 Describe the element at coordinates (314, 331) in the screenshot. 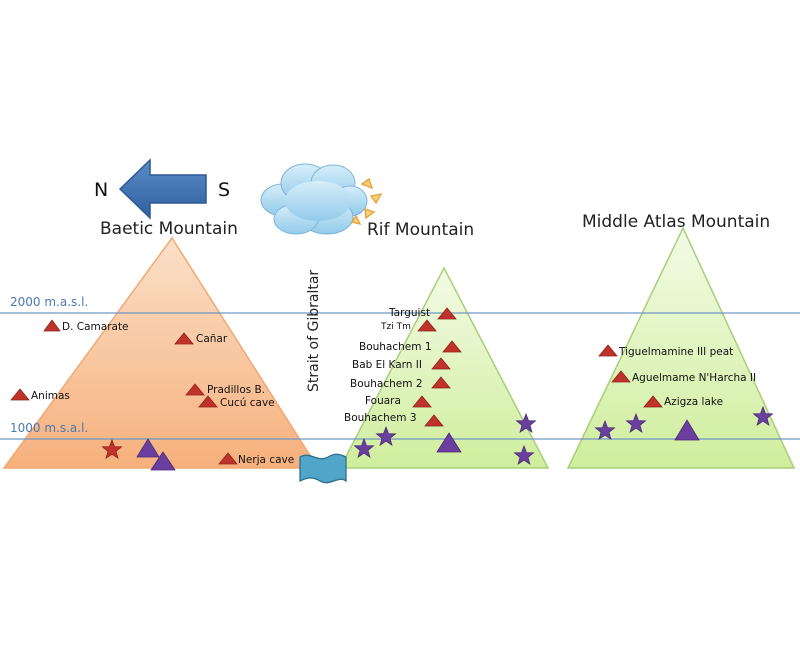

I see `strait-label: Strait of Gibraltar` at that location.